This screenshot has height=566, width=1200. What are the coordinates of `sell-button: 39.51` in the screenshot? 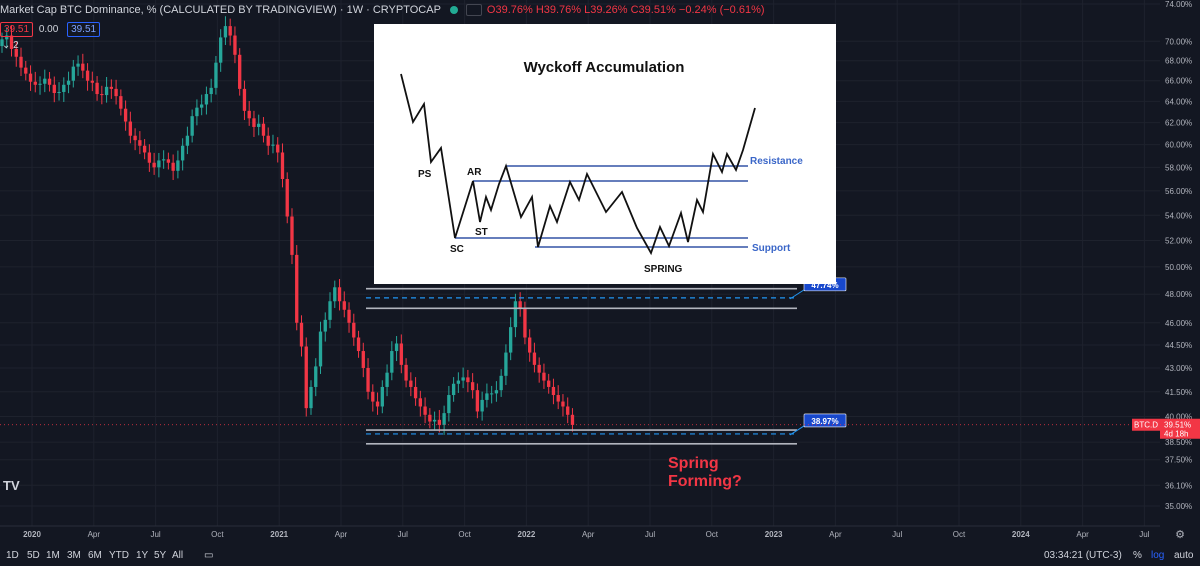 It's located at (17, 29).